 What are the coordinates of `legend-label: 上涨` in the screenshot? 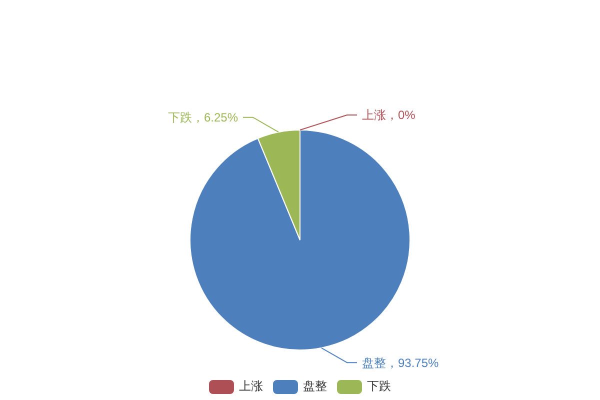 It's located at (251, 386).